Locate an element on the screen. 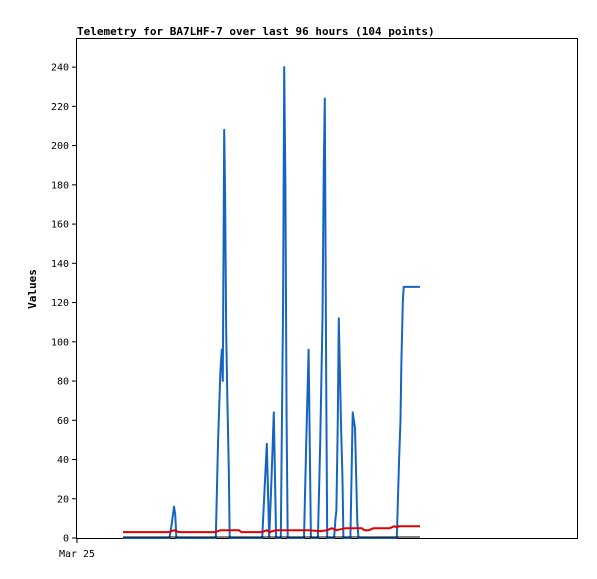  y-tick-label: 240 is located at coordinates (60, 68).